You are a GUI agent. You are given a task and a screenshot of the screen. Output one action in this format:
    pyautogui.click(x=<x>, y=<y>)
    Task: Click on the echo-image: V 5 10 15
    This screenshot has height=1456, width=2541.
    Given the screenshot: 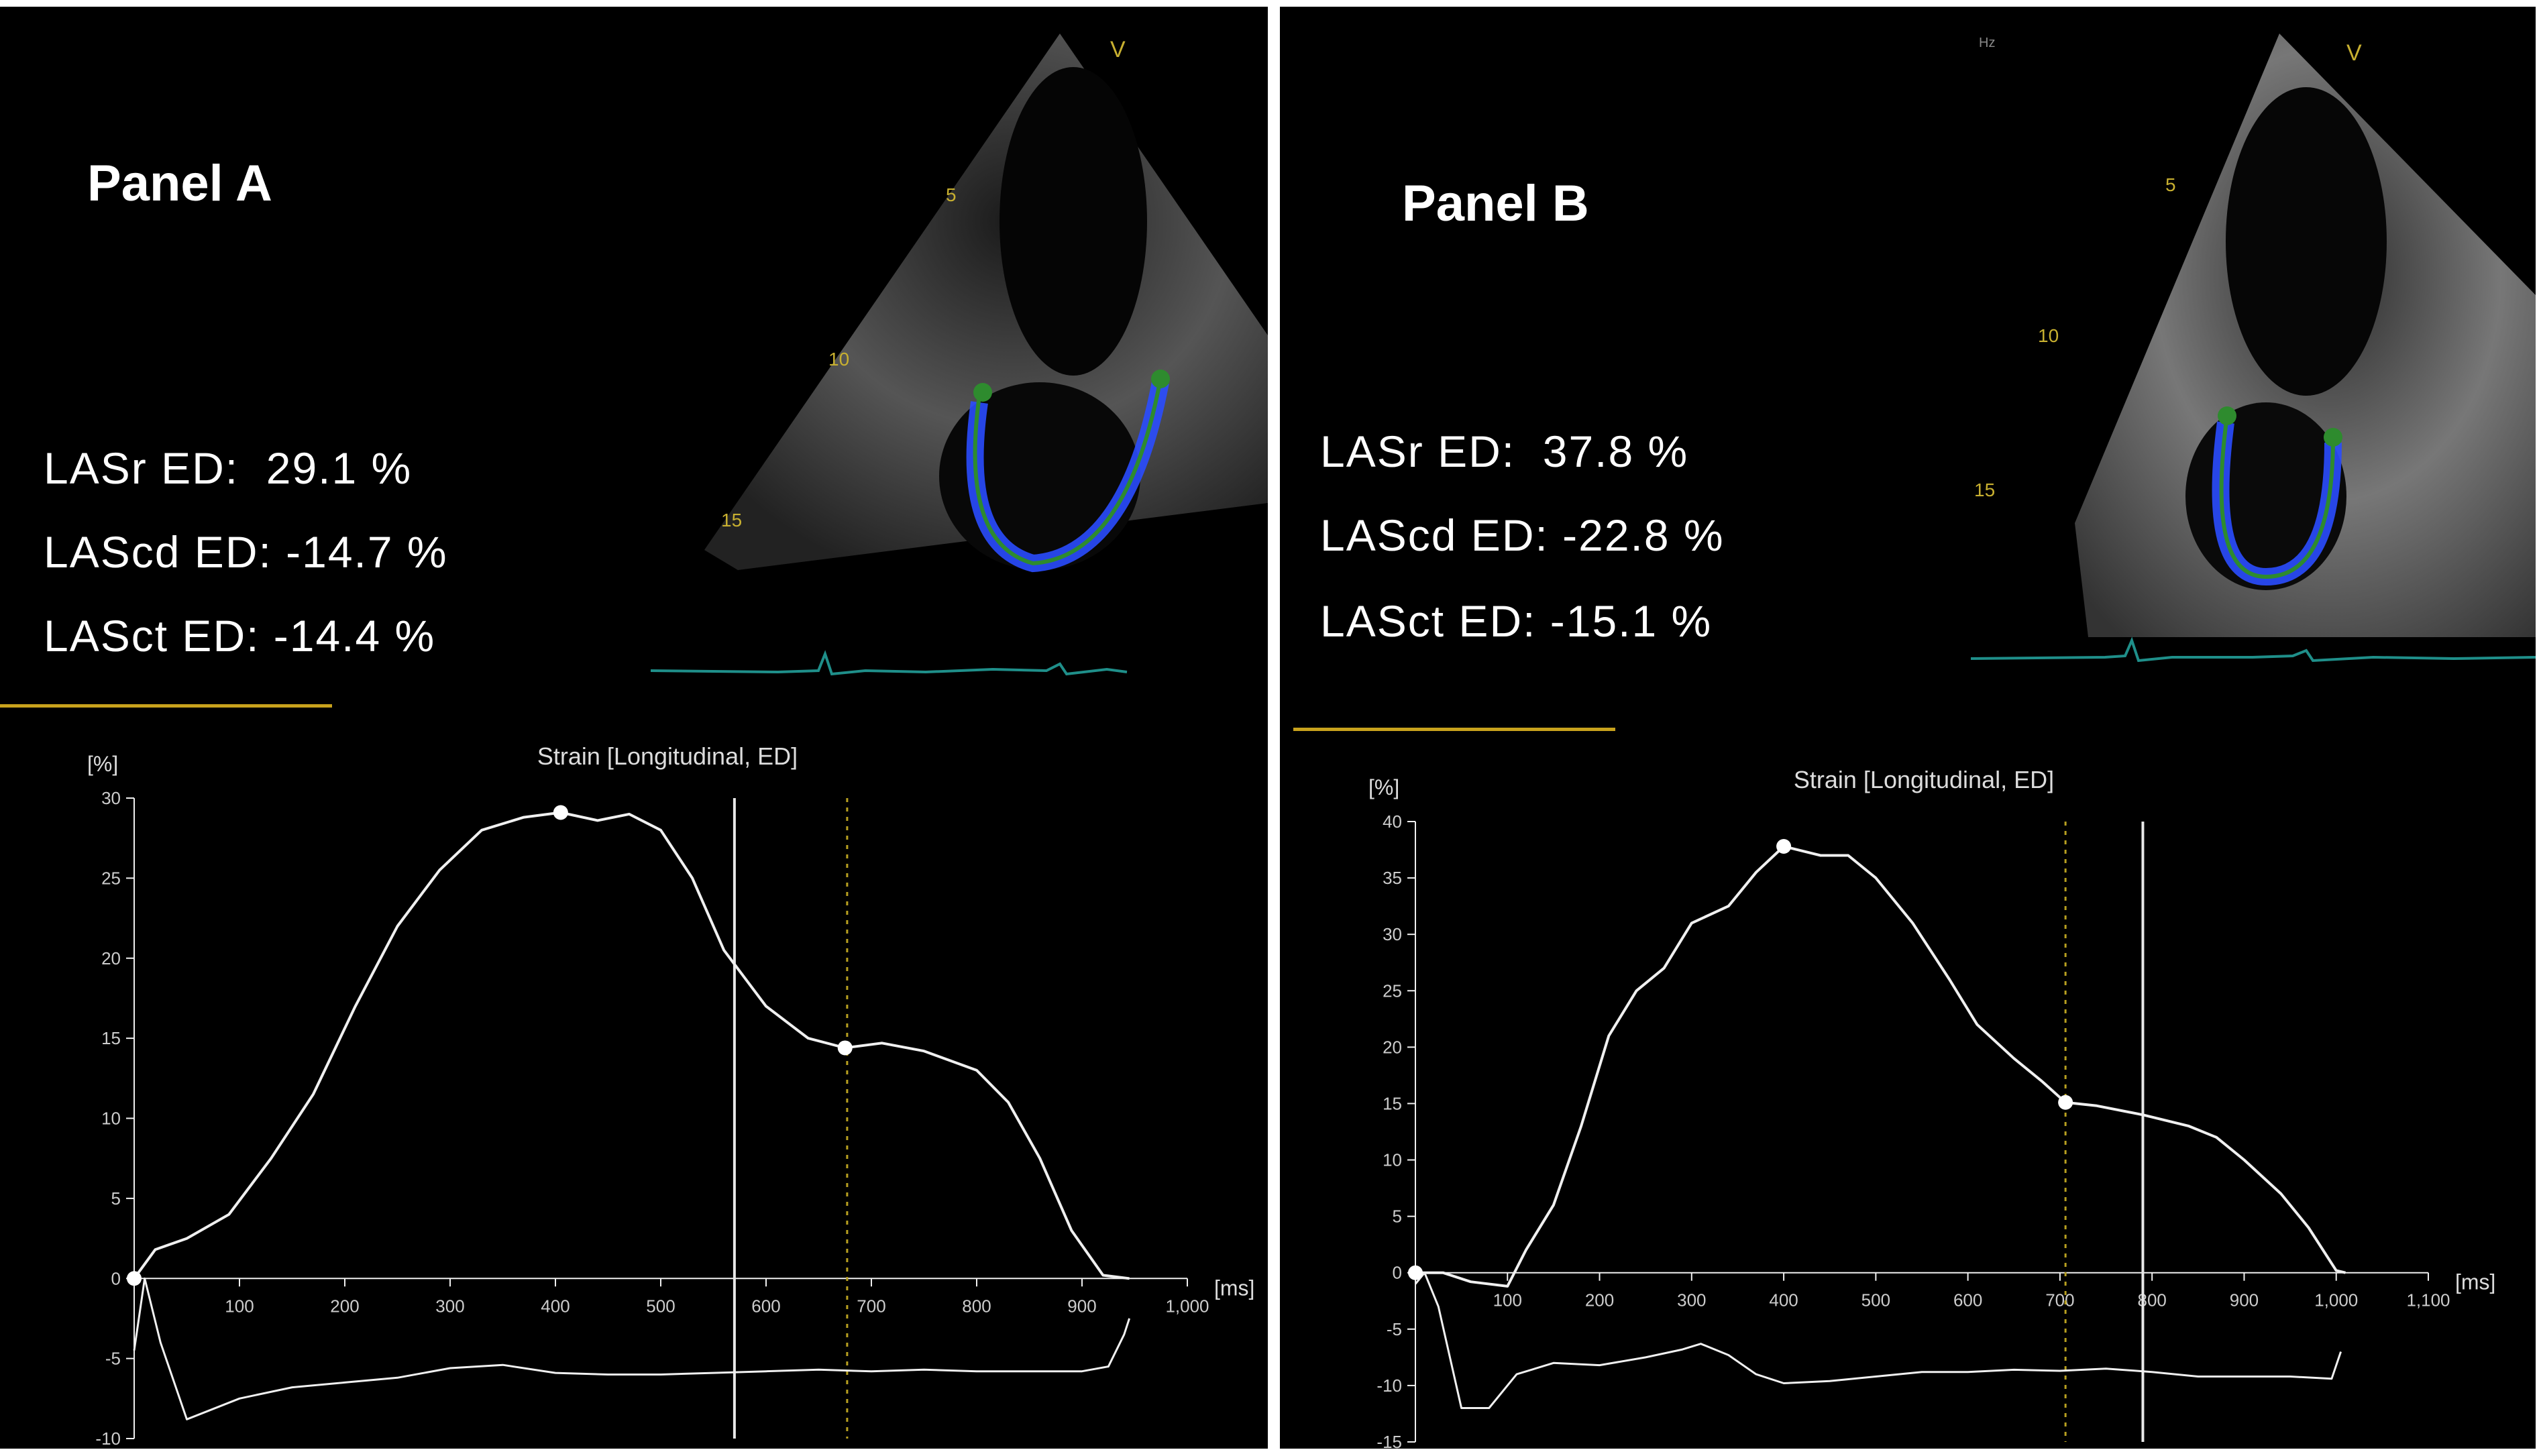 What is the action you would take?
    pyautogui.click(x=959, y=355)
    